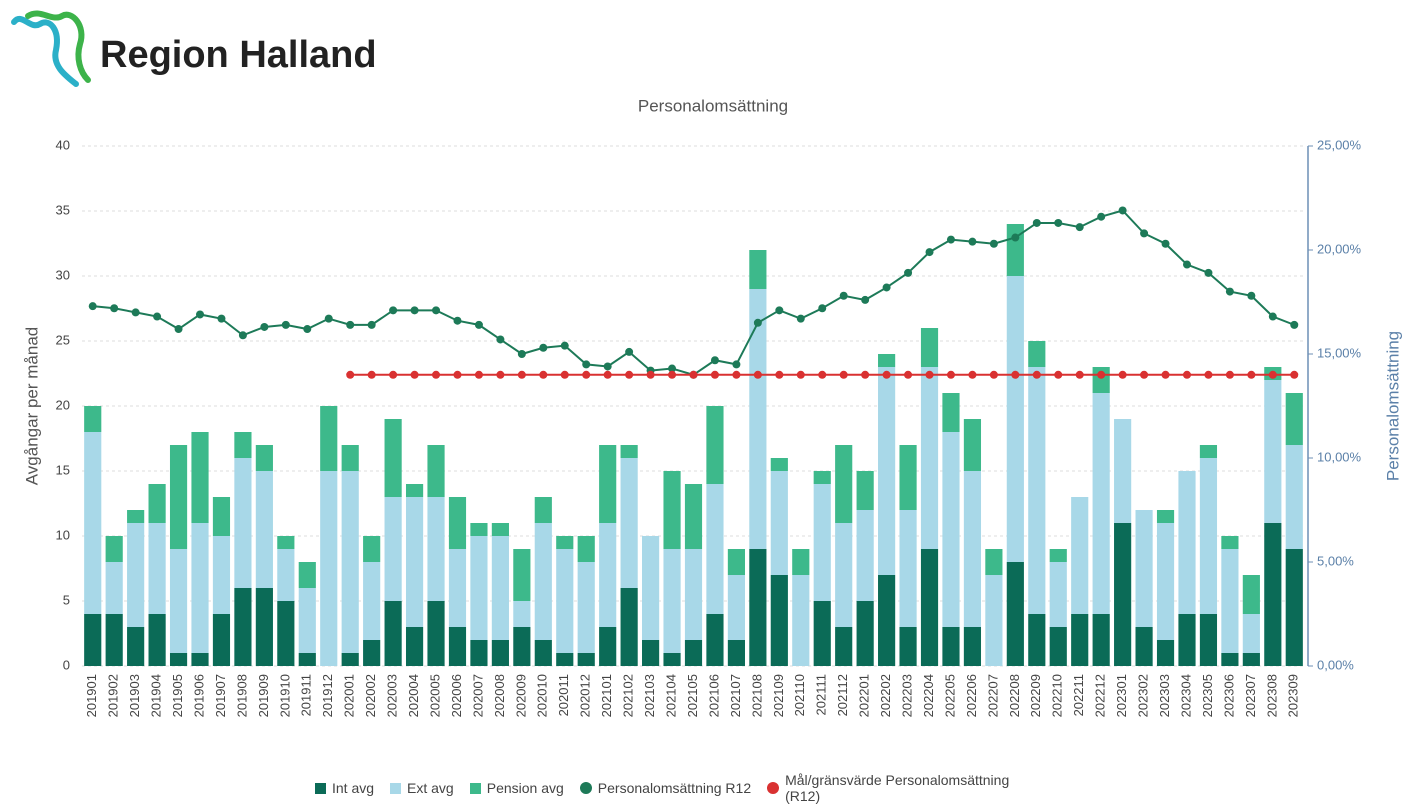  What do you see at coordinates (670, 695) in the screenshot?
I see `x-tick-label: 202104` at bounding box center [670, 695].